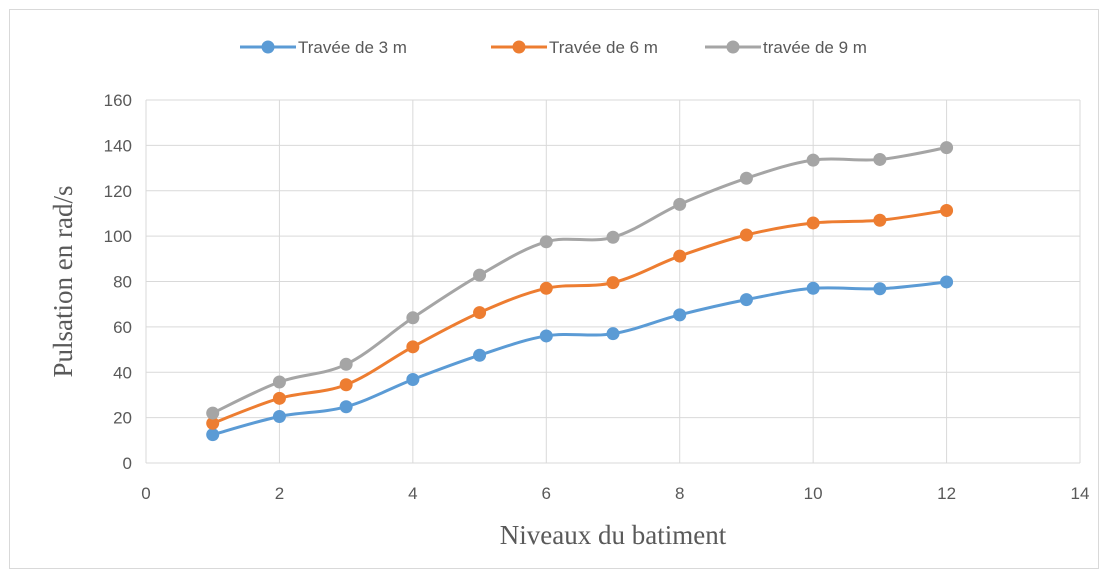 This screenshot has width=1108, height=578. Describe the element at coordinates (679, 493) in the screenshot. I see `x-tick-label: 8` at that location.